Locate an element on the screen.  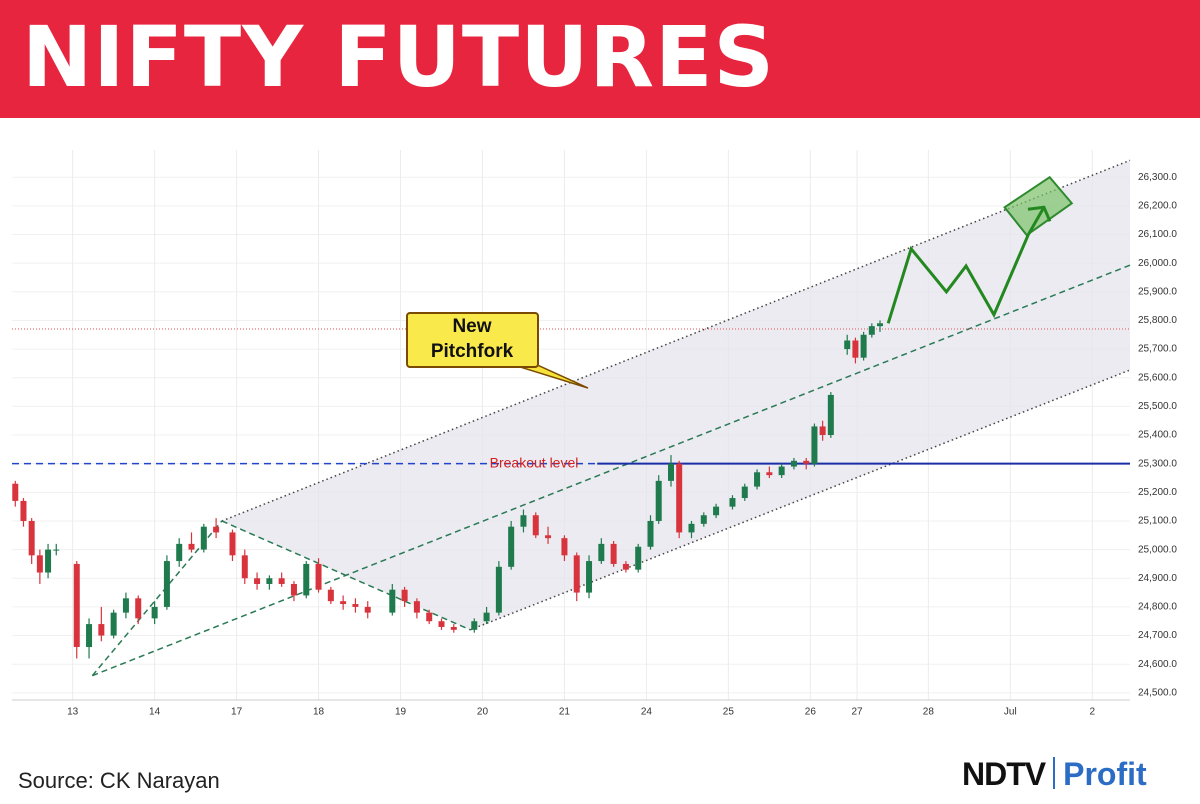
y-tick-label: 24,500.0 is located at coordinates (1157, 692).